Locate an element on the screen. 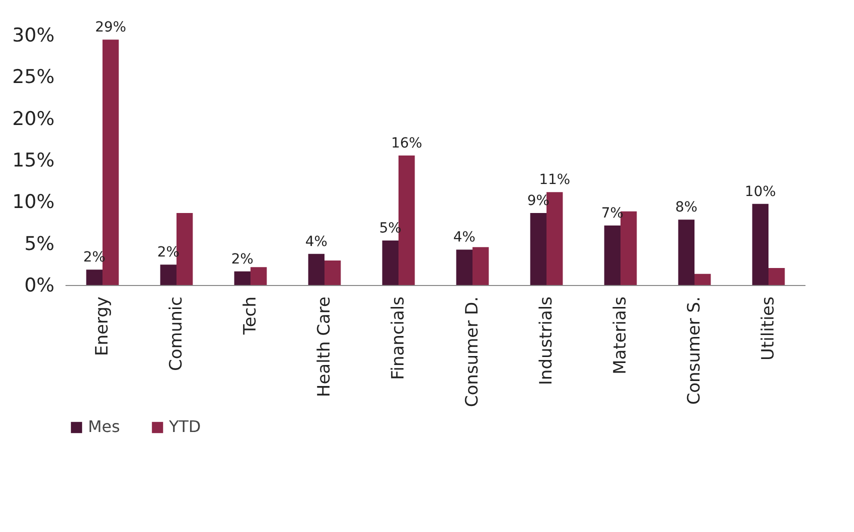  data-label: 2% is located at coordinates (242, 259).